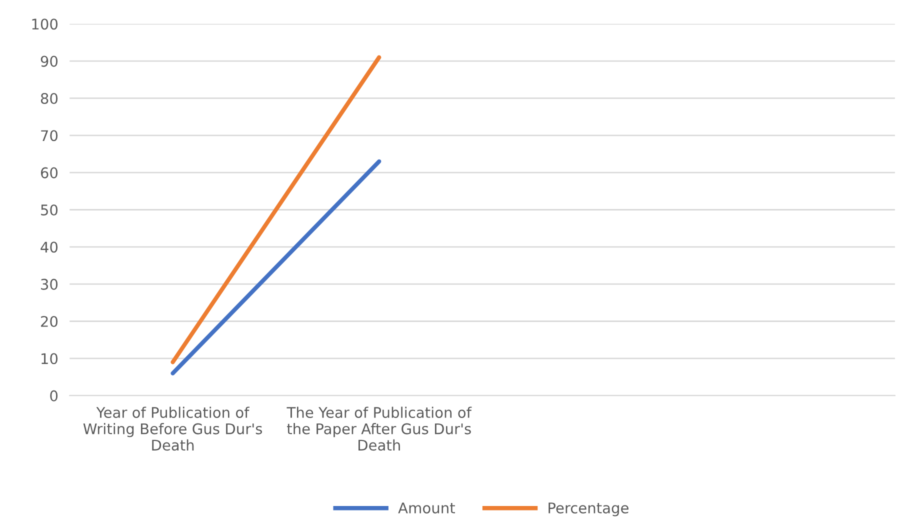 This screenshot has height=531, width=904. Describe the element at coordinates (49, 247) in the screenshot. I see `y-tick-label: 40` at that location.